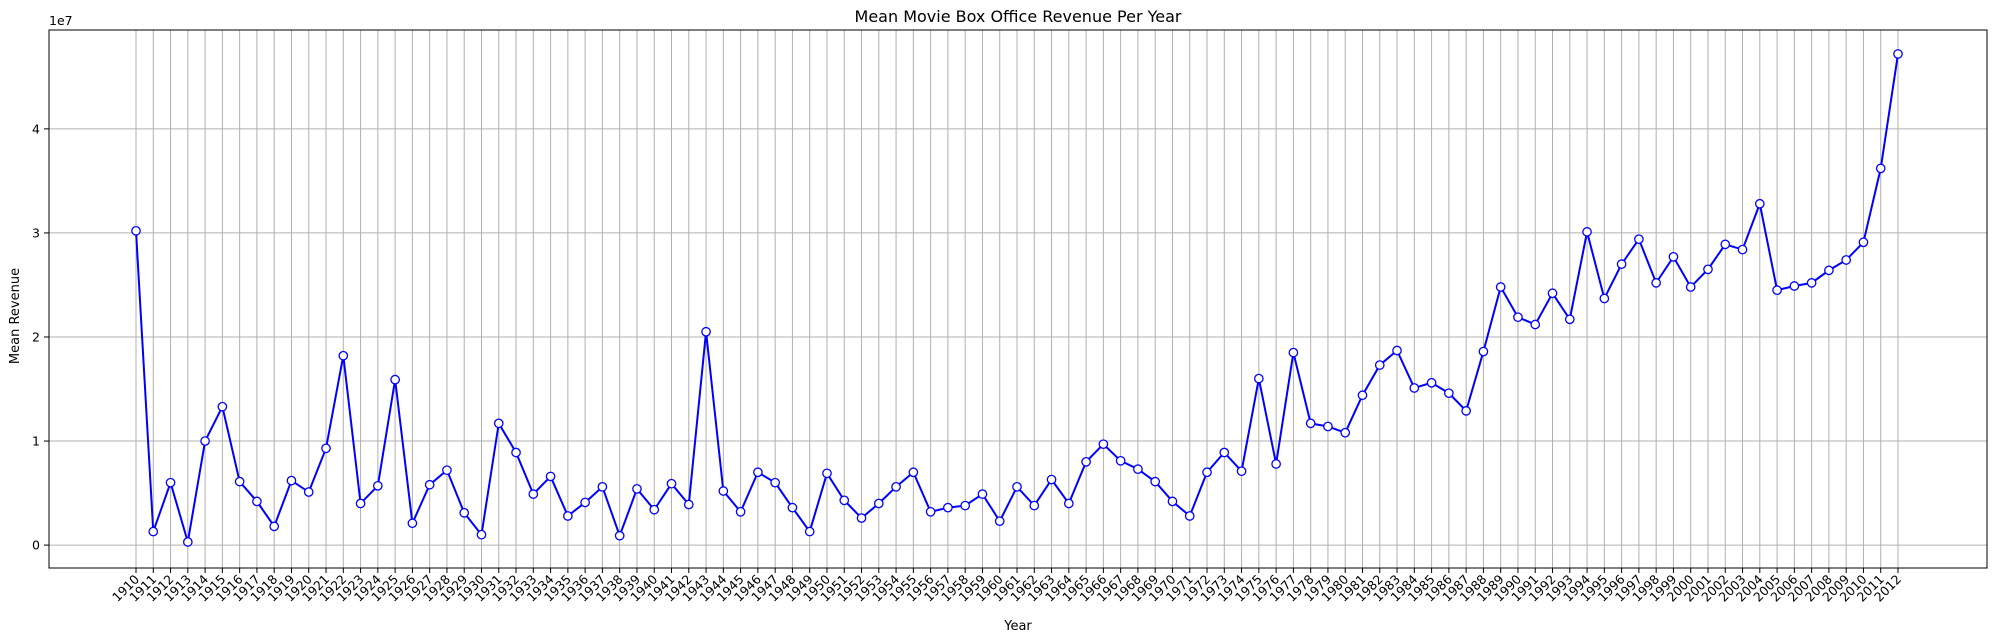 This screenshot has height=643, width=1995. I want to click on x-axis-label: Year, so click(1017, 626).